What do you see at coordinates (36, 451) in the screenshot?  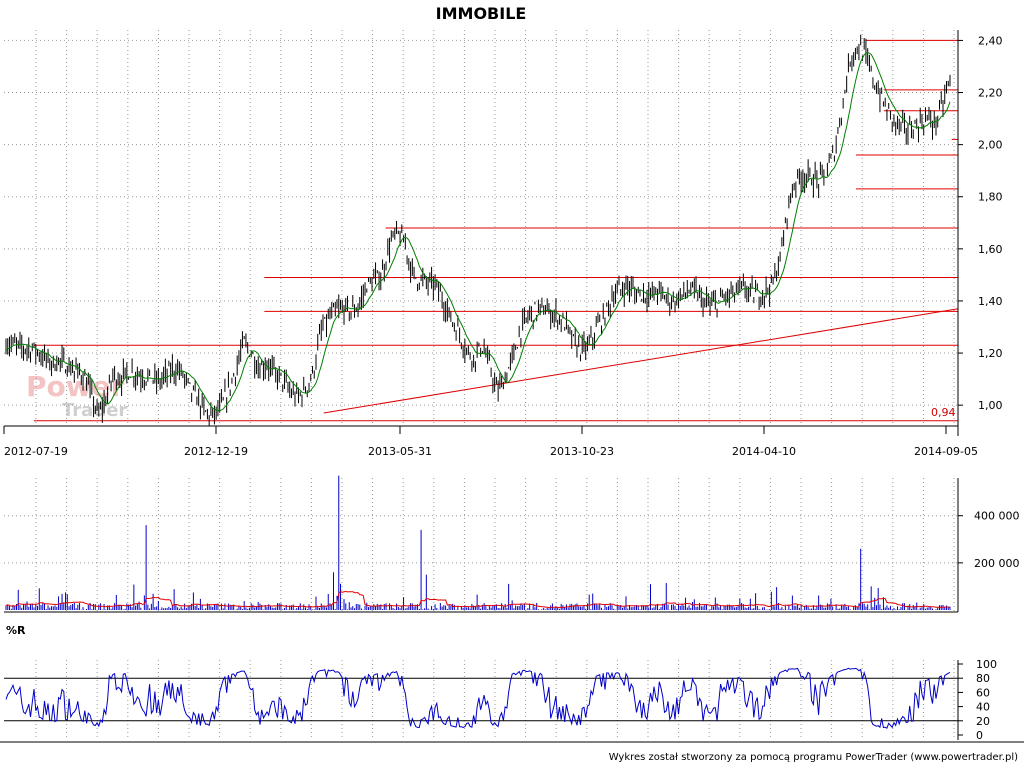 I see `date-label: 2012-07-19` at bounding box center [36, 451].